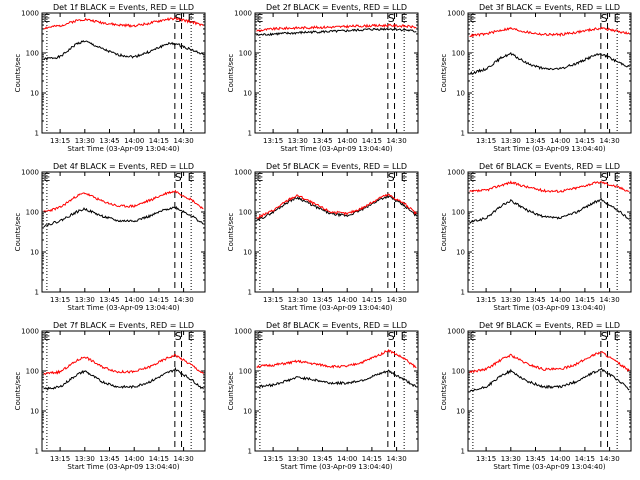 The image size is (640, 480). I want to click on panel-title: Det 6f BLACK = Events, RED = LLD, so click(549, 166).